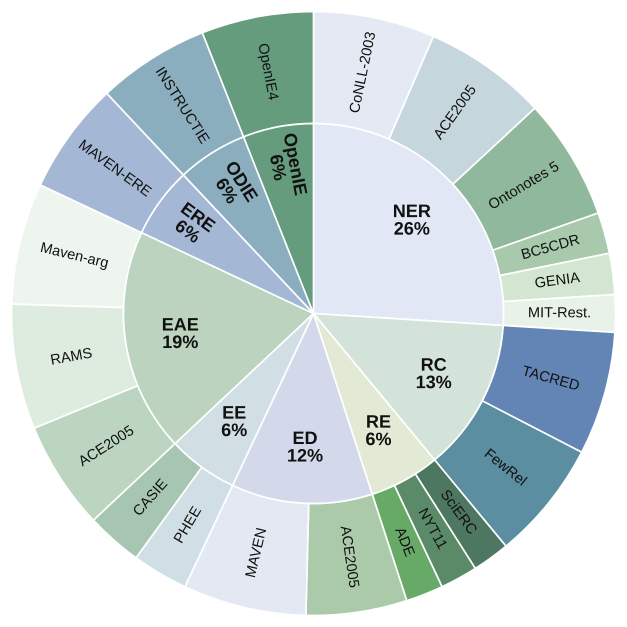 This screenshot has width=627, height=627. I want to click on data-label: EE 6%, so click(234, 421).